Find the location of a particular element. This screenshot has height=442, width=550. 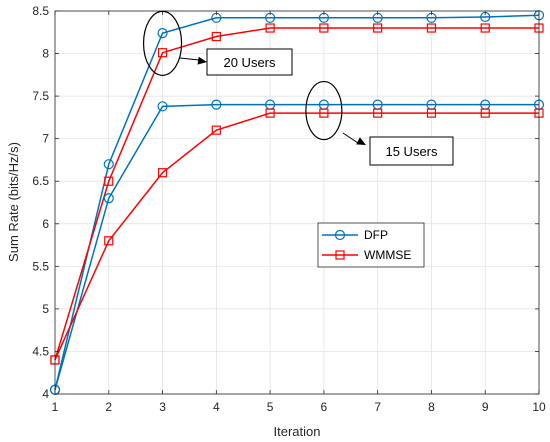

x-axis-title: Iteration is located at coordinates (297, 431).